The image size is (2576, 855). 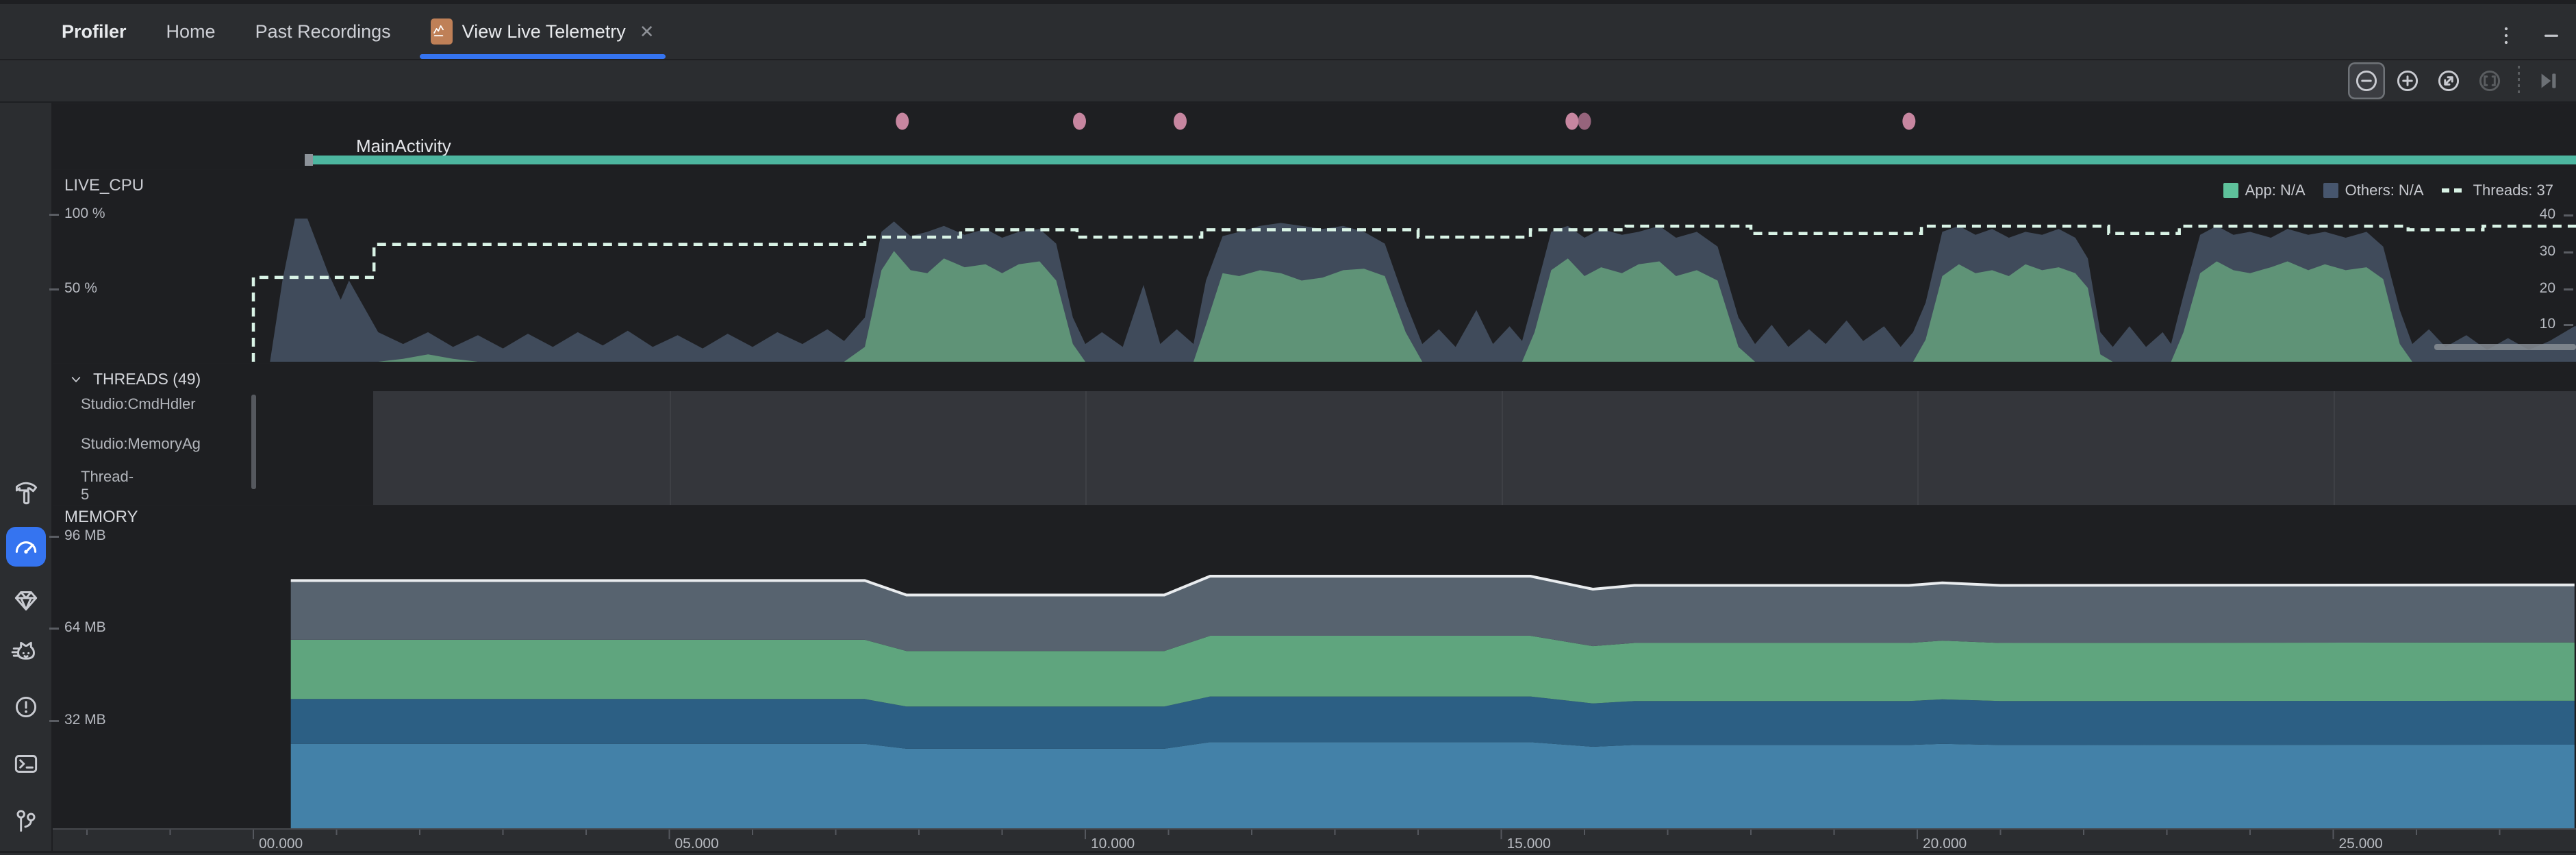 What do you see at coordinates (2547, 80) in the screenshot?
I see `jump-to-live-button` at bounding box center [2547, 80].